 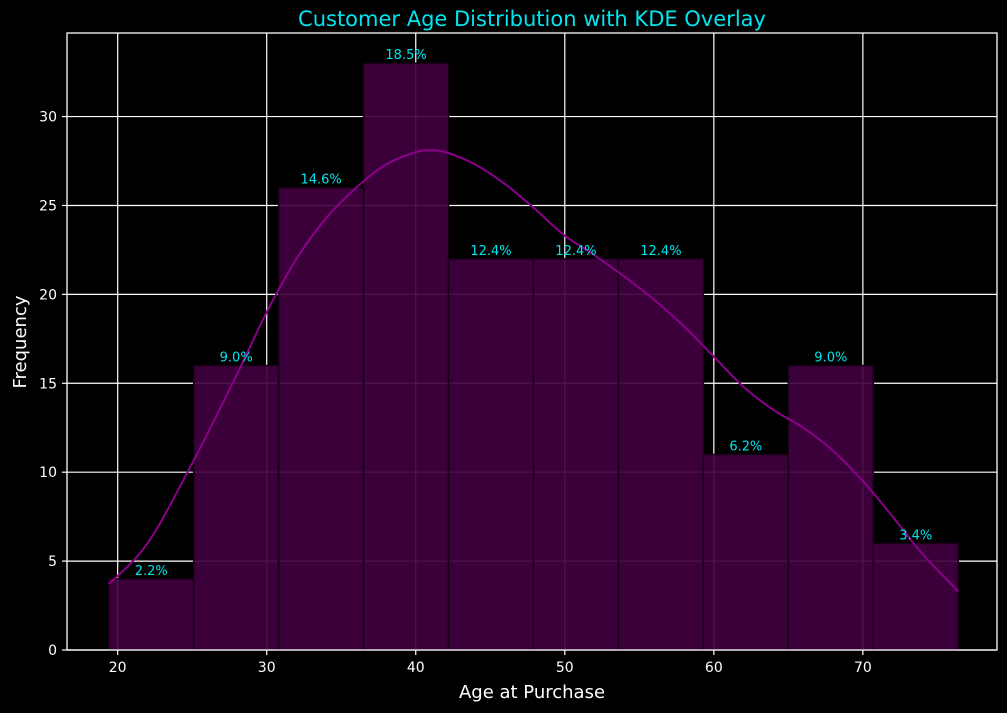 I want to click on y-tick-label: 0, so click(x=52, y=651).